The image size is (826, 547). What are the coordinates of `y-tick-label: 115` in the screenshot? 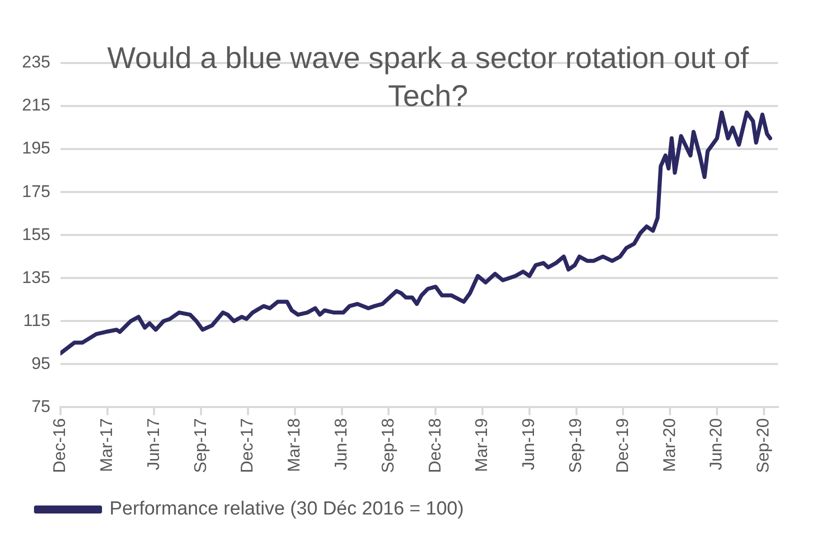 It's located at (36, 320).